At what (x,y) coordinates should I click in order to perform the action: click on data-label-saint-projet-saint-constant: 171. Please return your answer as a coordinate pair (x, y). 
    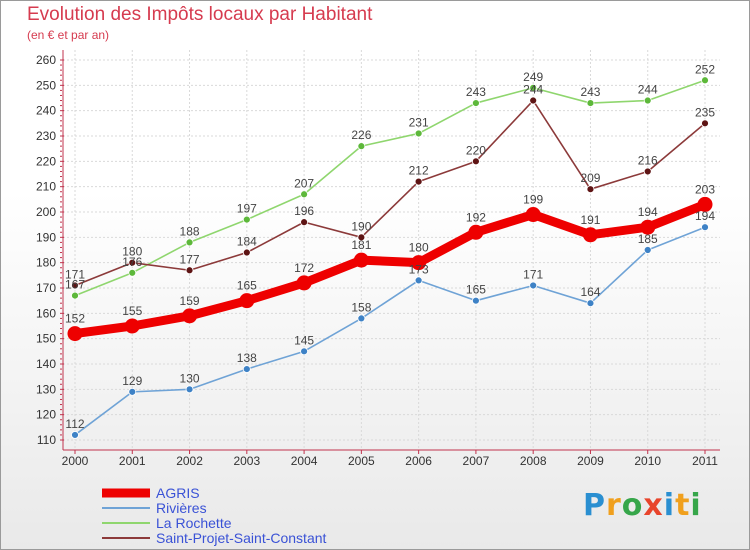
    Looking at the image, I should click on (75, 274).